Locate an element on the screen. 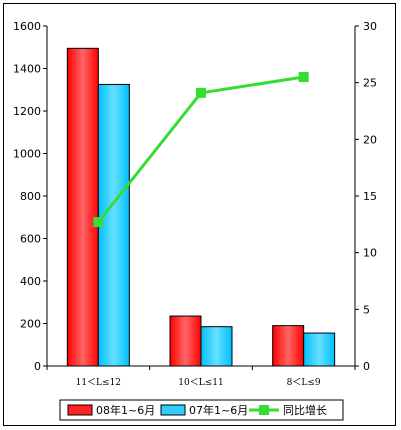 The image size is (401, 430). y-tick-label-0: 0 is located at coordinates (37, 366).